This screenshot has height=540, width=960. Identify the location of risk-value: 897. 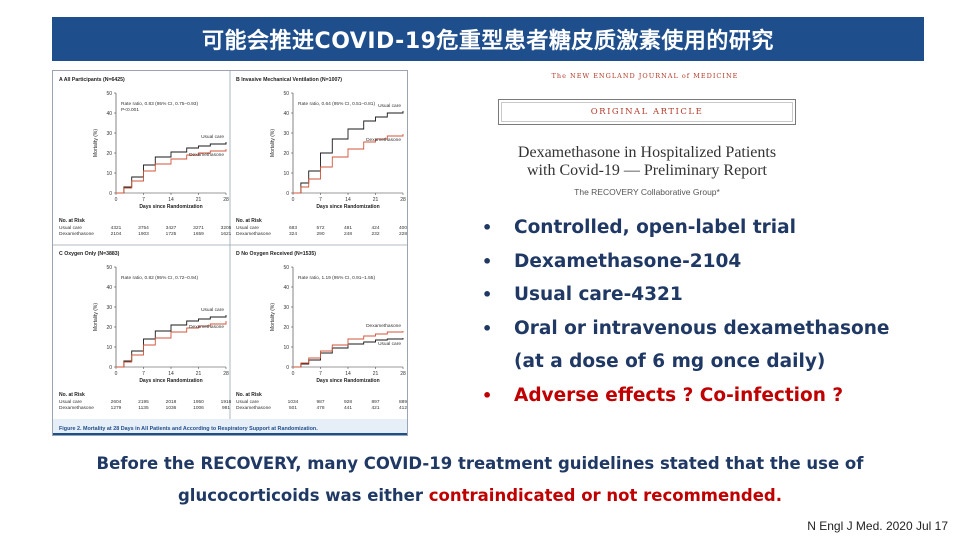
(375, 402).